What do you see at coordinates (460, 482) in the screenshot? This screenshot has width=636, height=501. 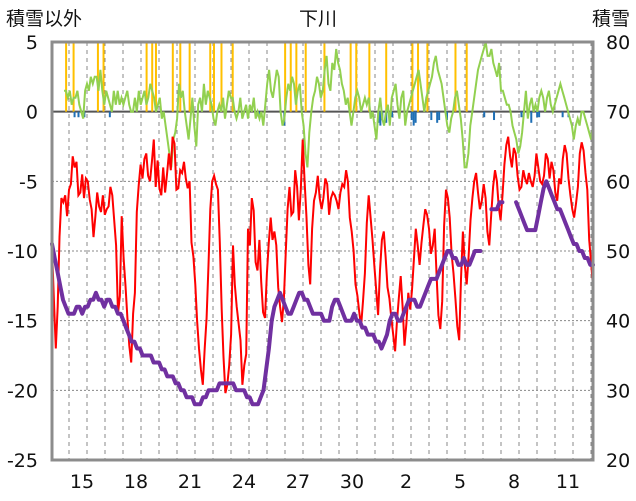 I see `x-tick-label: 5` at bounding box center [460, 482].